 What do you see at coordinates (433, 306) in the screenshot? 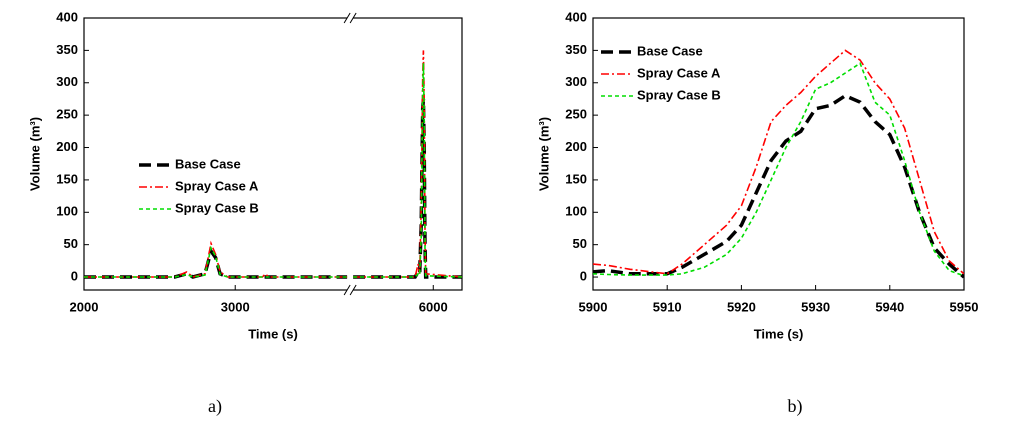
I see `x-tick-label: 6000` at bounding box center [433, 306].